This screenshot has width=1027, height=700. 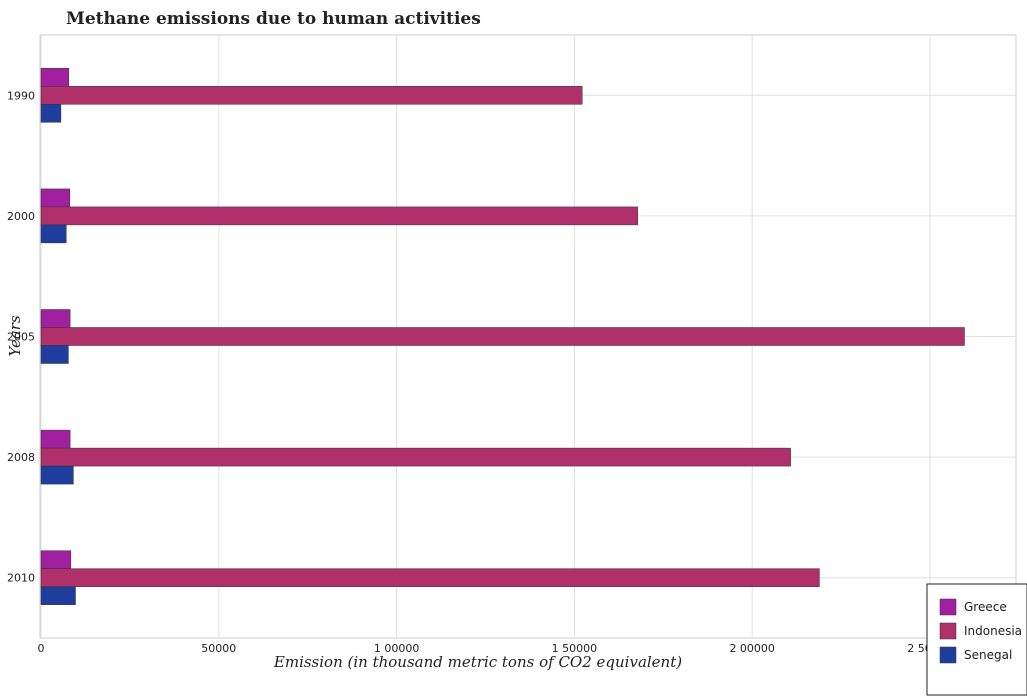 What do you see at coordinates (218, 648) in the screenshot?
I see `x-tick-label: 50000` at bounding box center [218, 648].